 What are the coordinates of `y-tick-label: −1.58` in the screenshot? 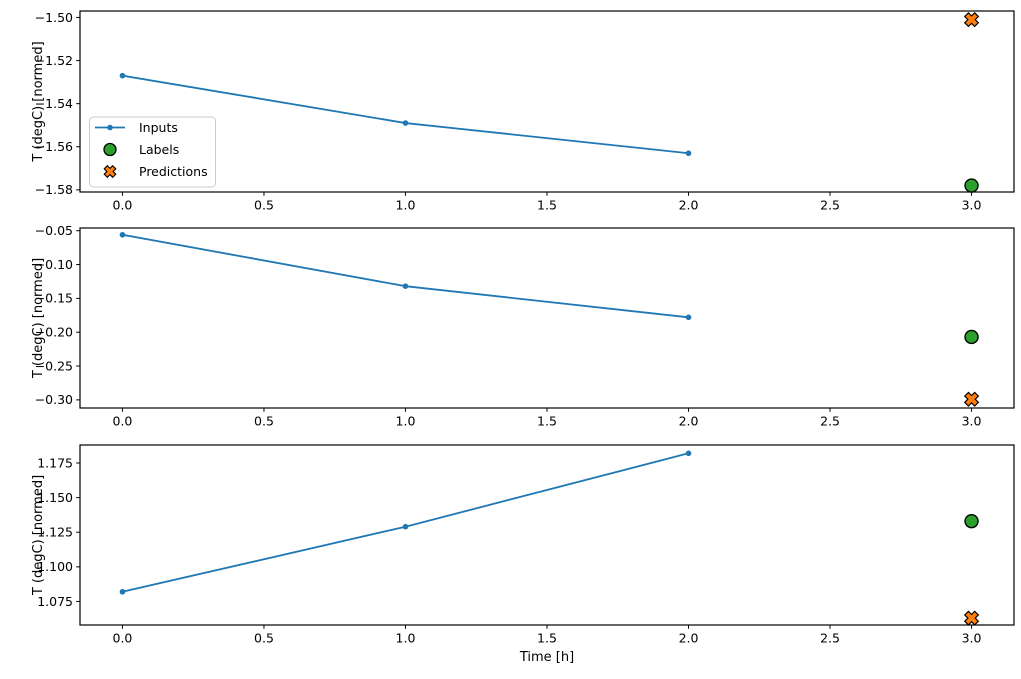 It's located at (54, 189).